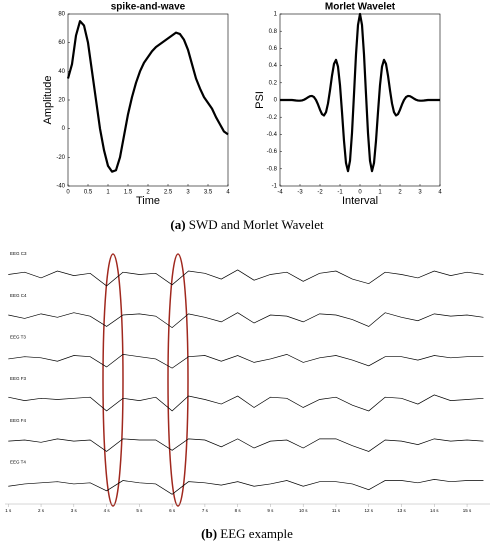 The image size is (495, 550). I want to click on y-axis-label: Amplitude, so click(48, 100).